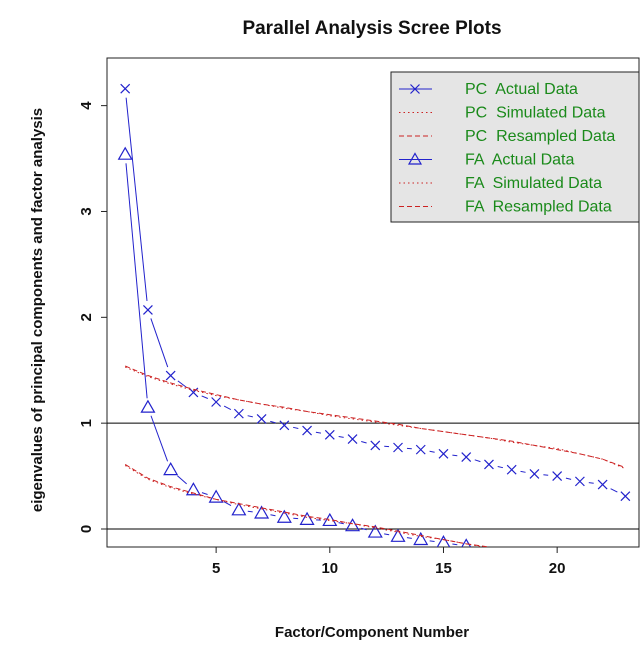 The image size is (643, 648). What do you see at coordinates (372, 632) in the screenshot?
I see `x-axis-title: Factor/Component Number` at bounding box center [372, 632].